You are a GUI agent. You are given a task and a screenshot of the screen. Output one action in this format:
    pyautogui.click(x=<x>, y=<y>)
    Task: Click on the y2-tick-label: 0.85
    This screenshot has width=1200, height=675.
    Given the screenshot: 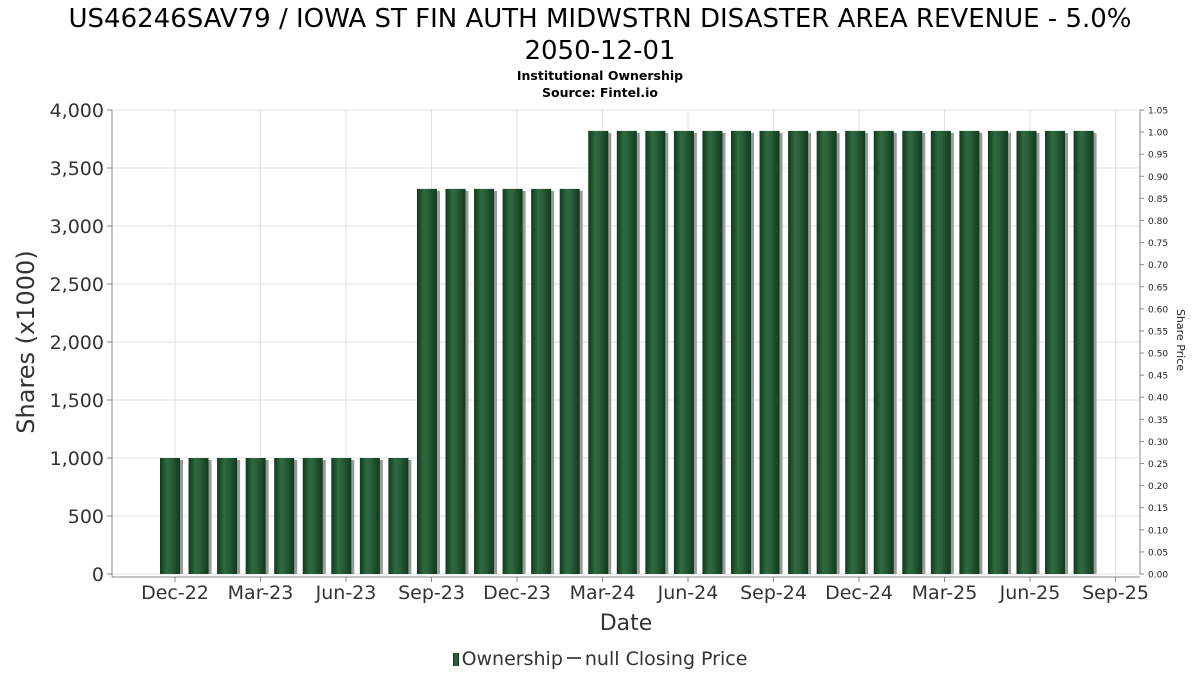 What is the action you would take?
    pyautogui.click(x=1158, y=200)
    